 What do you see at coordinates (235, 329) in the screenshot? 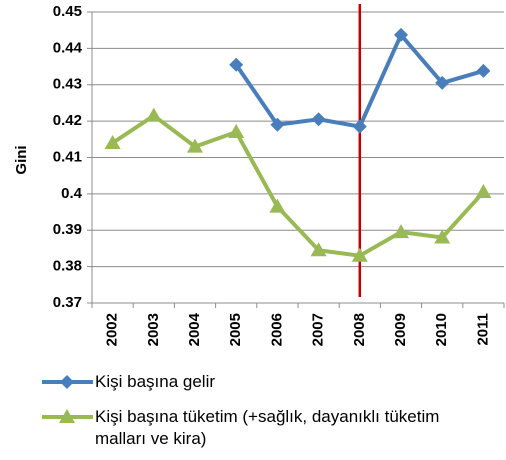
I see `x-tick-label: 2005` at bounding box center [235, 329].